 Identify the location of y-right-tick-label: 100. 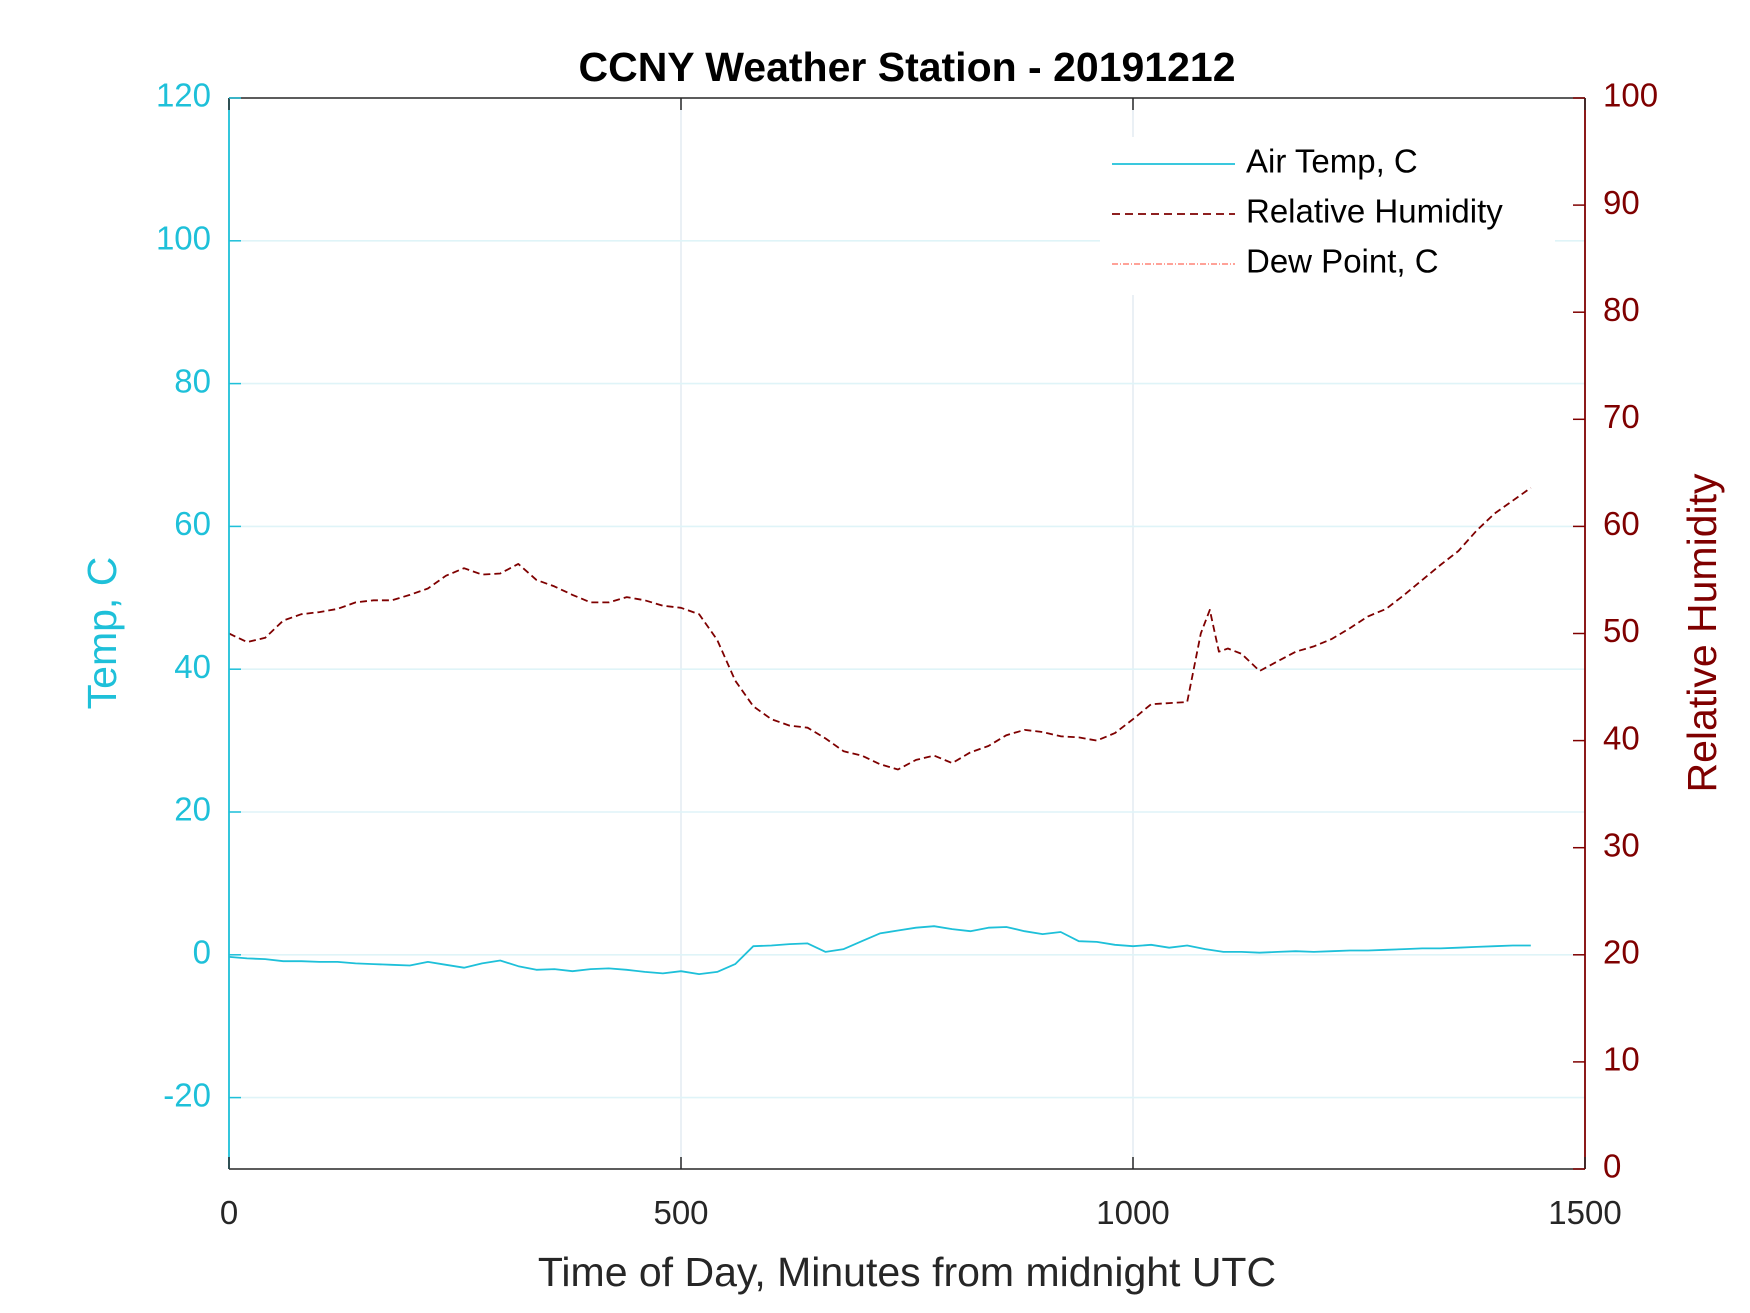
(1630, 95).